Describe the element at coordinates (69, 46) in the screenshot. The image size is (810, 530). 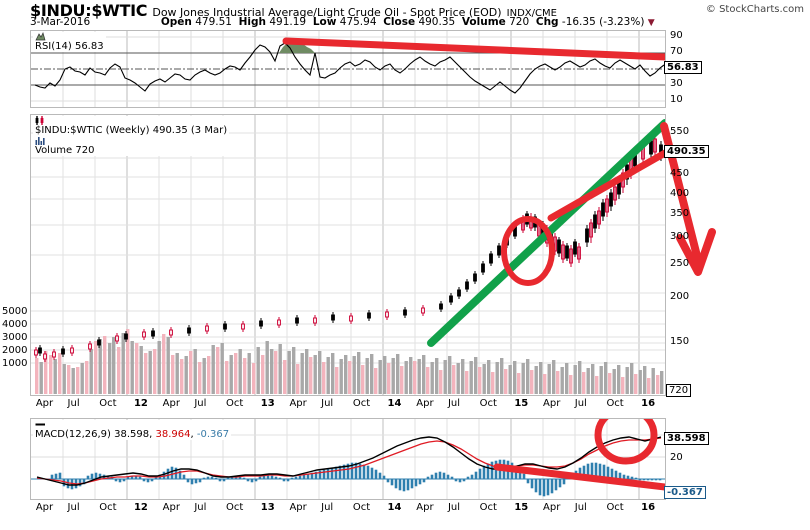
I see `rsi-legend-text: RSI(14) 56.83` at that location.